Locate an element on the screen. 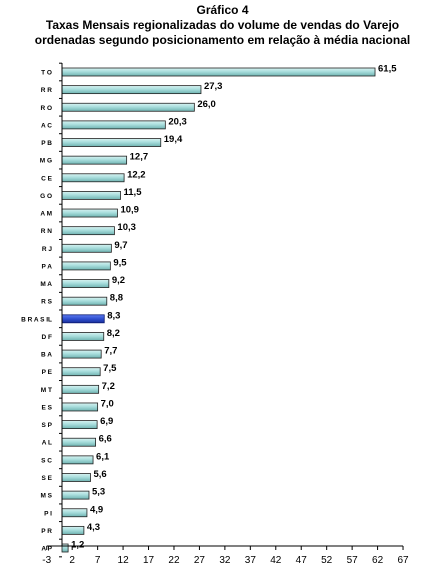 The image size is (445, 578). bar-rs is located at coordinates (84, 301).